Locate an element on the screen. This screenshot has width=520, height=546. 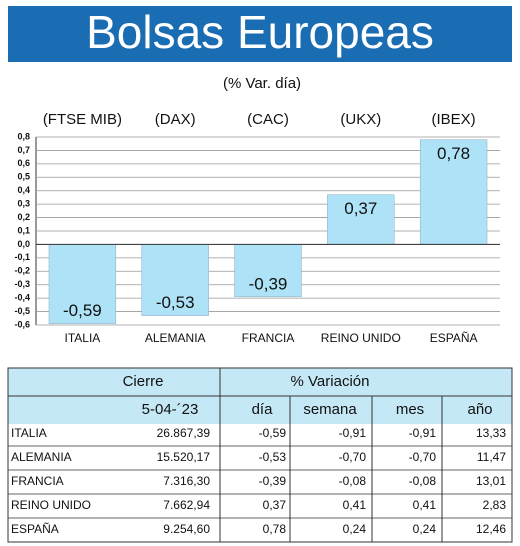
table-cell: 0,37 is located at coordinates (275, 505).